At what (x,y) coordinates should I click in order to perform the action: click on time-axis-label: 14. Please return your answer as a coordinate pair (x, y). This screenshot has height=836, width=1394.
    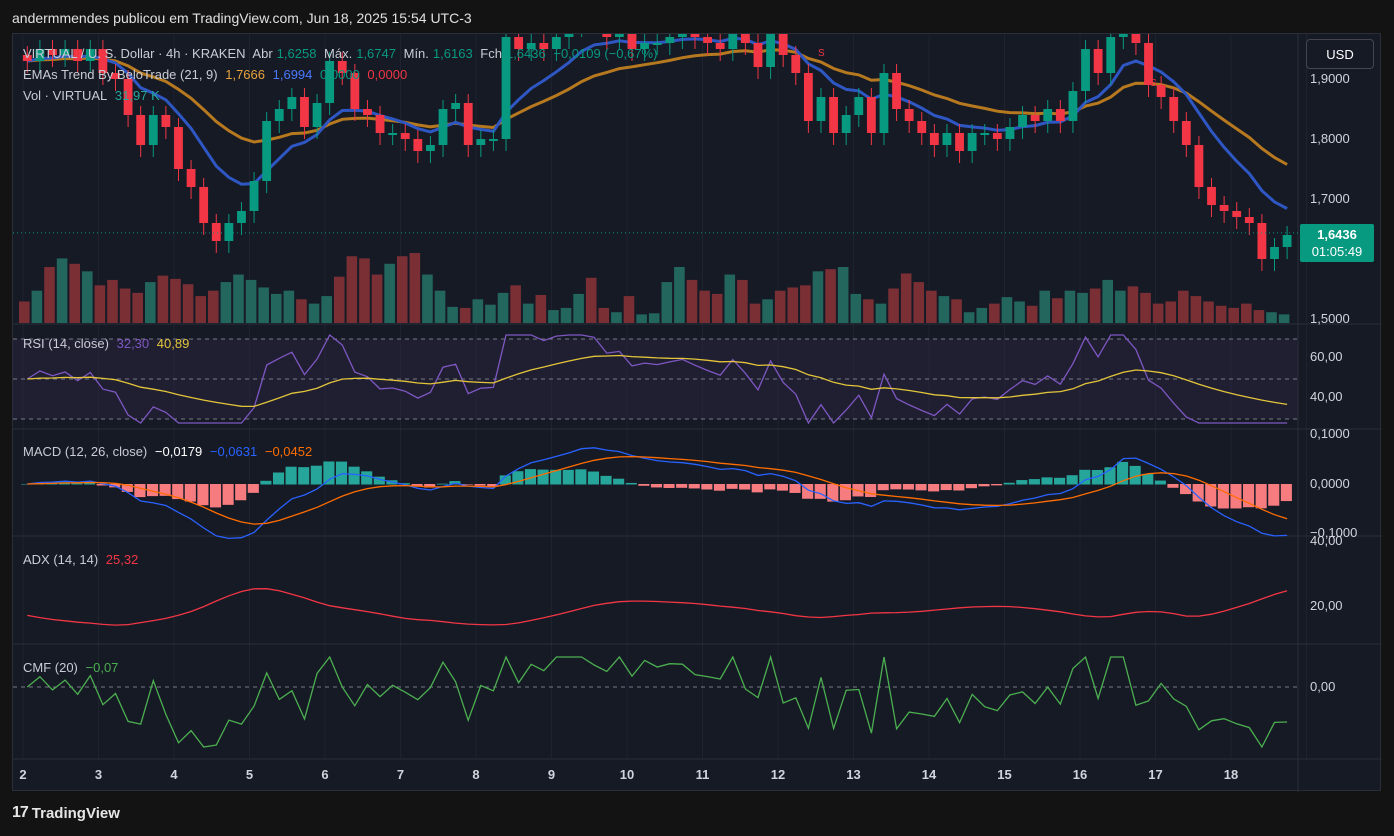
    Looking at the image, I should click on (929, 774).